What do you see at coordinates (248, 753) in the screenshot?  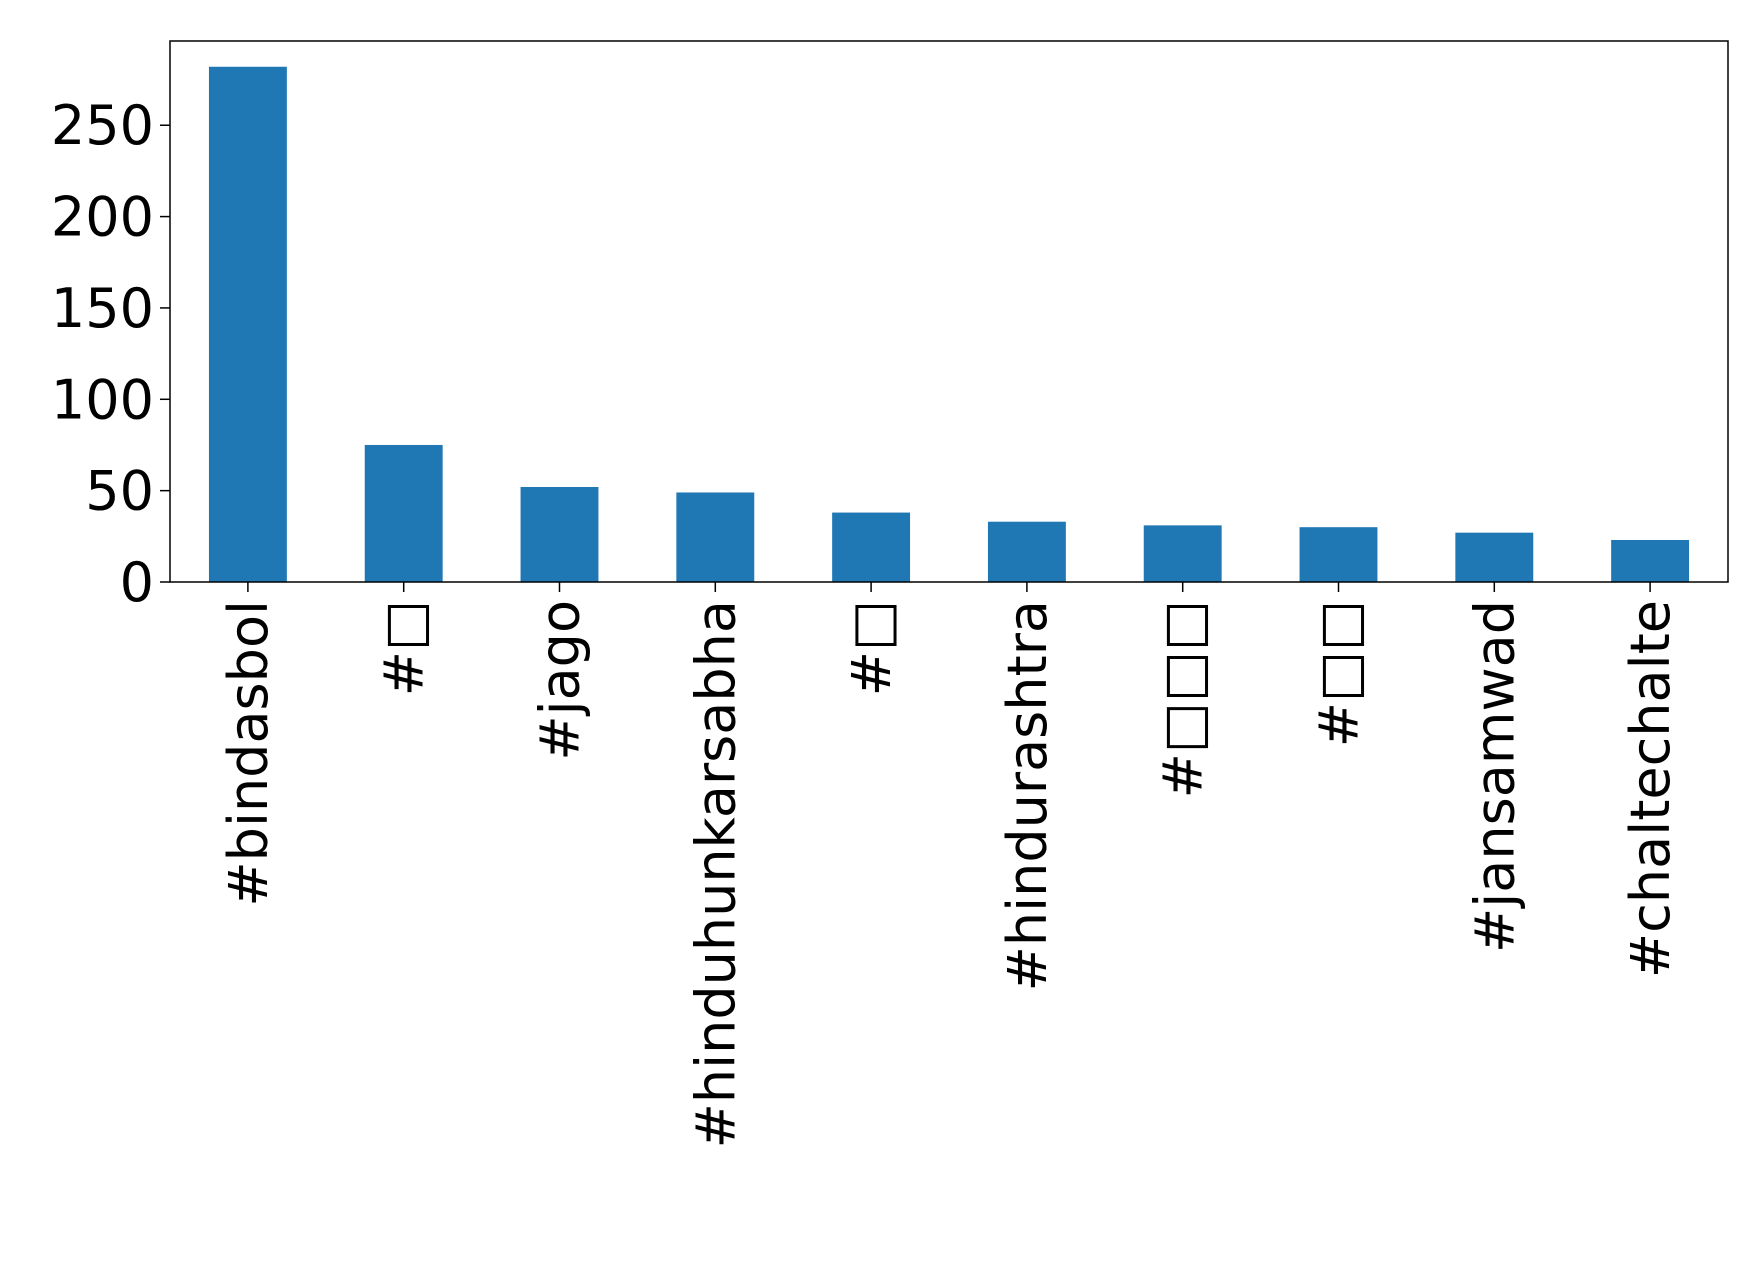 I see `x-tick-label: #bindasbol` at bounding box center [248, 753].